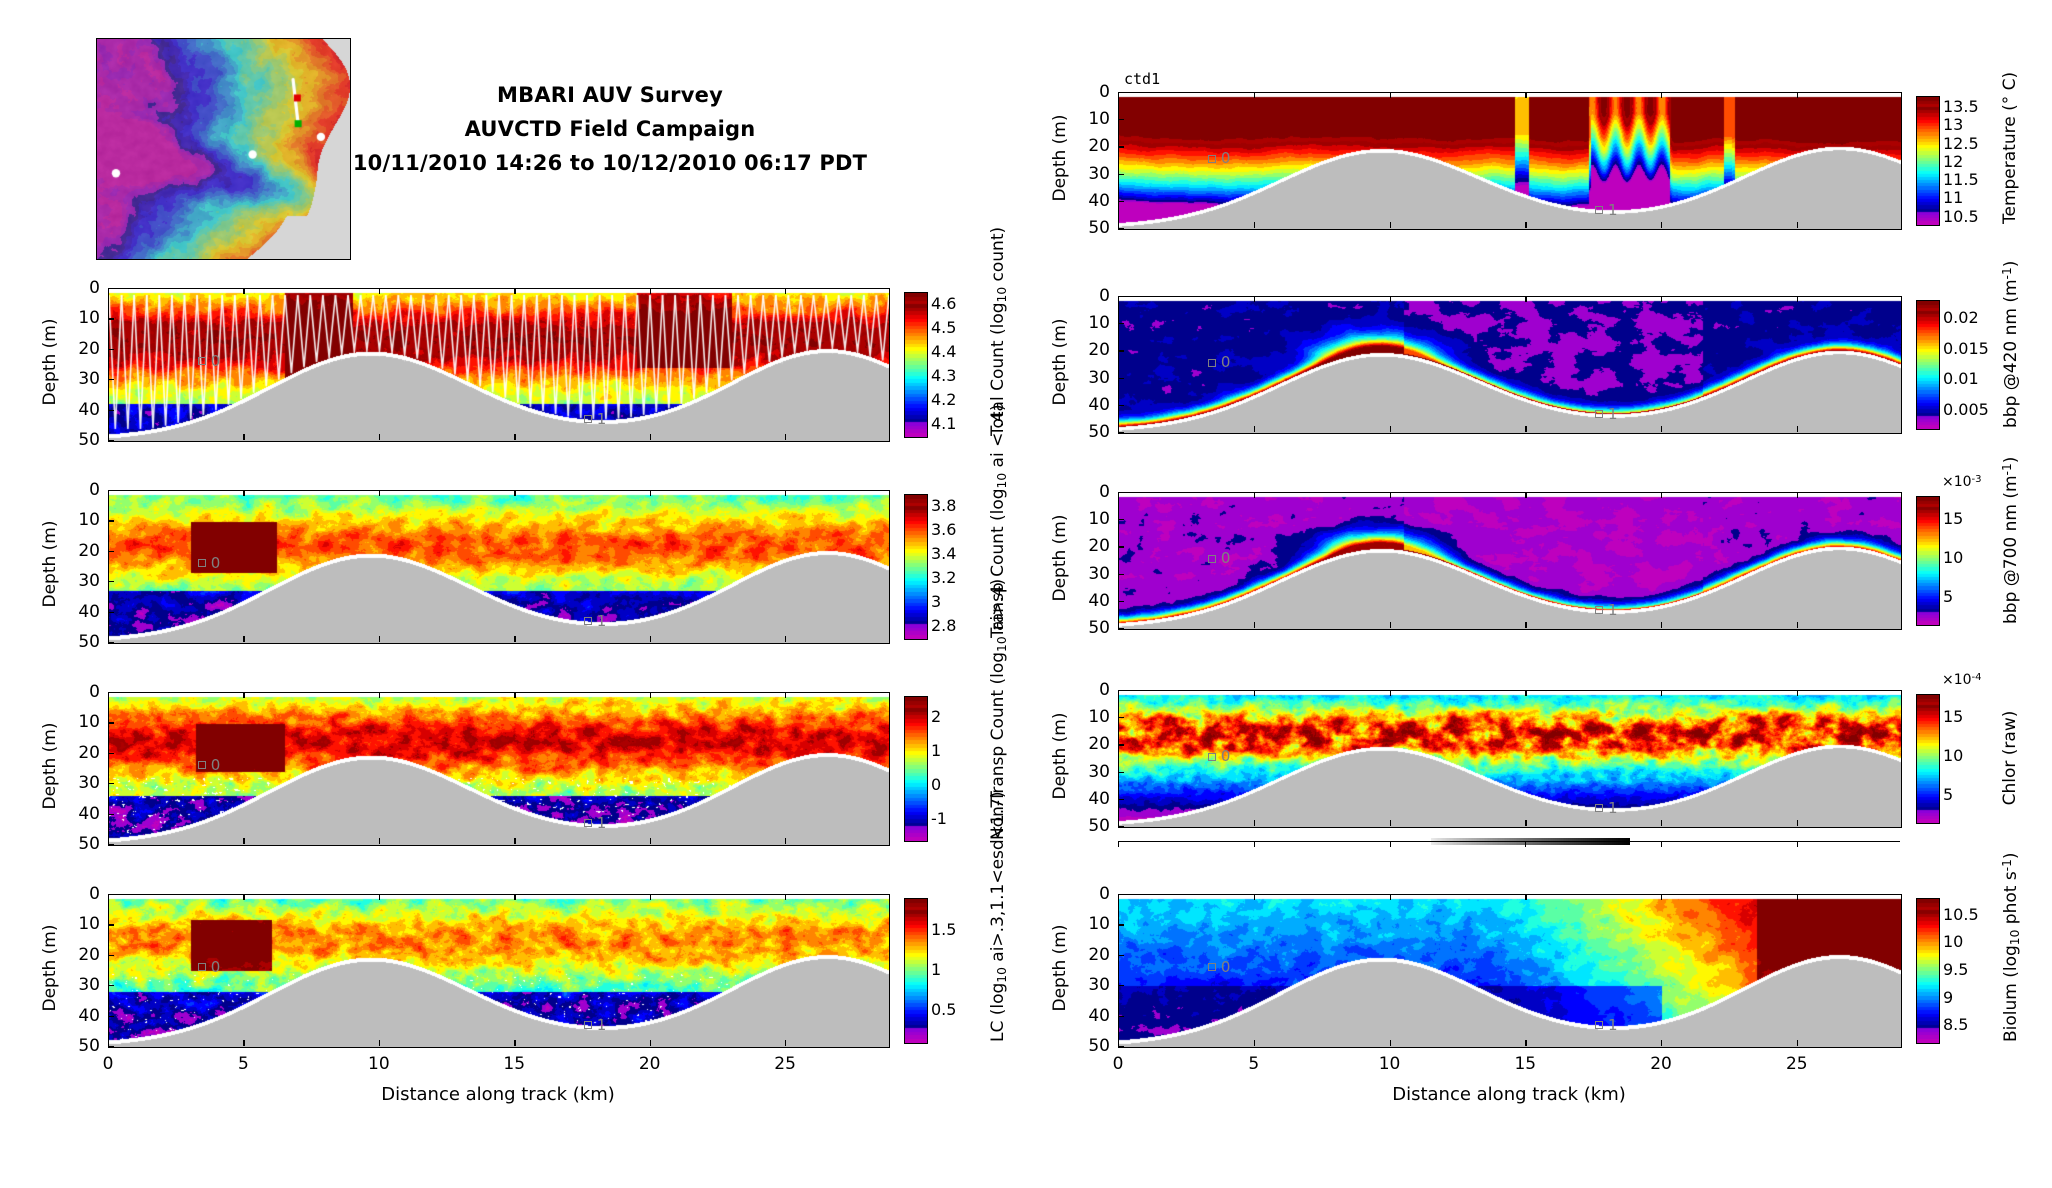  Describe the element at coordinates (1953, 125) in the screenshot. I see `colorbar-tick-label: 13` at that location.